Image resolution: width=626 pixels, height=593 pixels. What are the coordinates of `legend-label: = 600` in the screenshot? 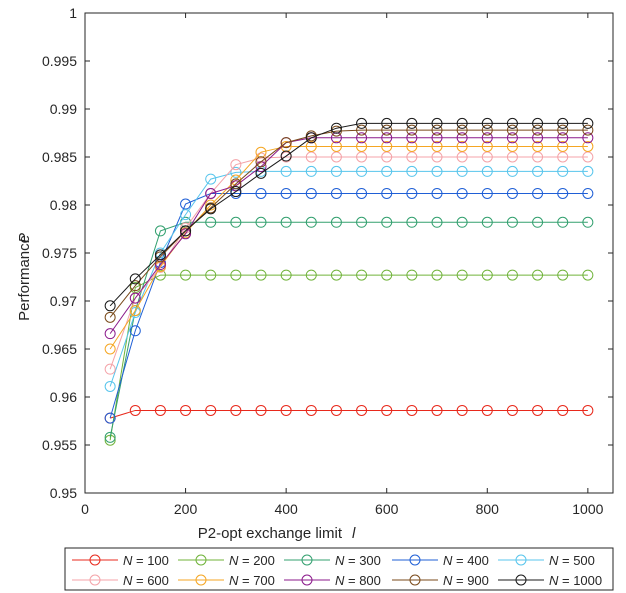 It's located at (152, 580).